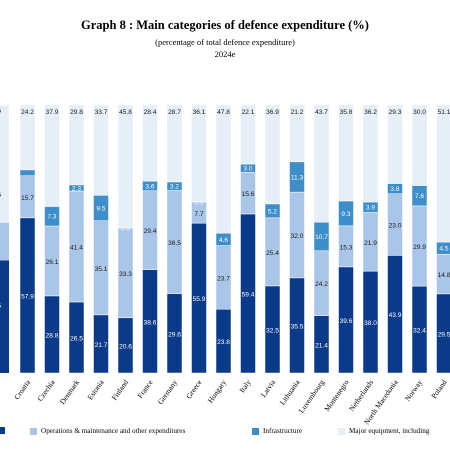  I want to click on category-label: Lithuania, so click(290, 391).